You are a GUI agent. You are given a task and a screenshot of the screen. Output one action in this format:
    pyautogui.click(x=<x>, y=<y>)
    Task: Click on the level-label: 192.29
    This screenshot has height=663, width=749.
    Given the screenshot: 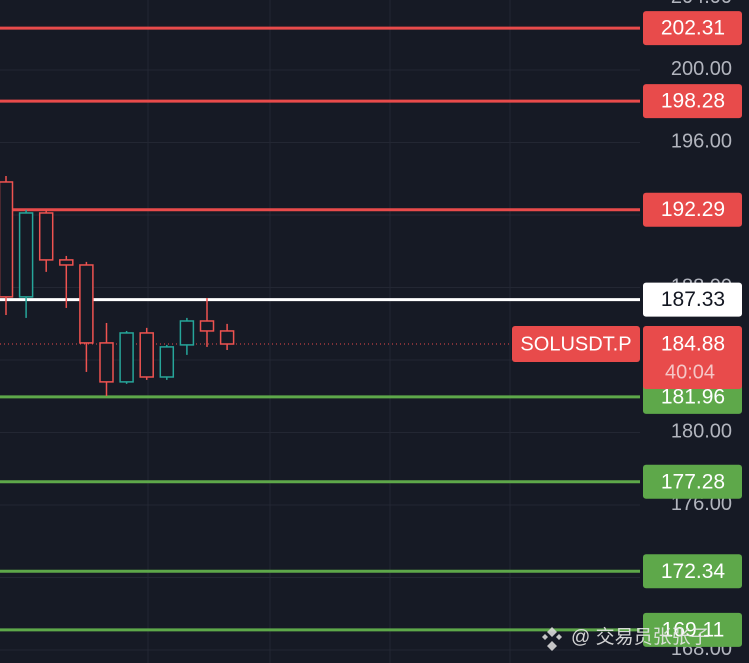 What is the action you would take?
    pyautogui.click(x=693, y=209)
    